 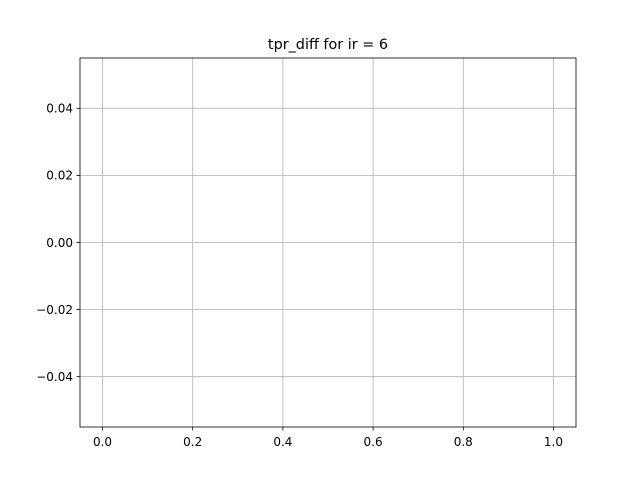 What do you see at coordinates (54, 377) in the screenshot?
I see `y-tick-label: −0.04` at bounding box center [54, 377].